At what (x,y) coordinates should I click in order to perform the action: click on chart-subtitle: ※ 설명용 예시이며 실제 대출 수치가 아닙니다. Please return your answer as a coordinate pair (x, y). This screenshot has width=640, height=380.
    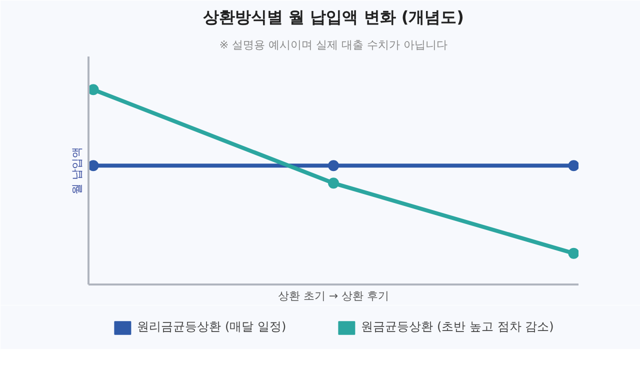
    Looking at the image, I should click on (333, 45).